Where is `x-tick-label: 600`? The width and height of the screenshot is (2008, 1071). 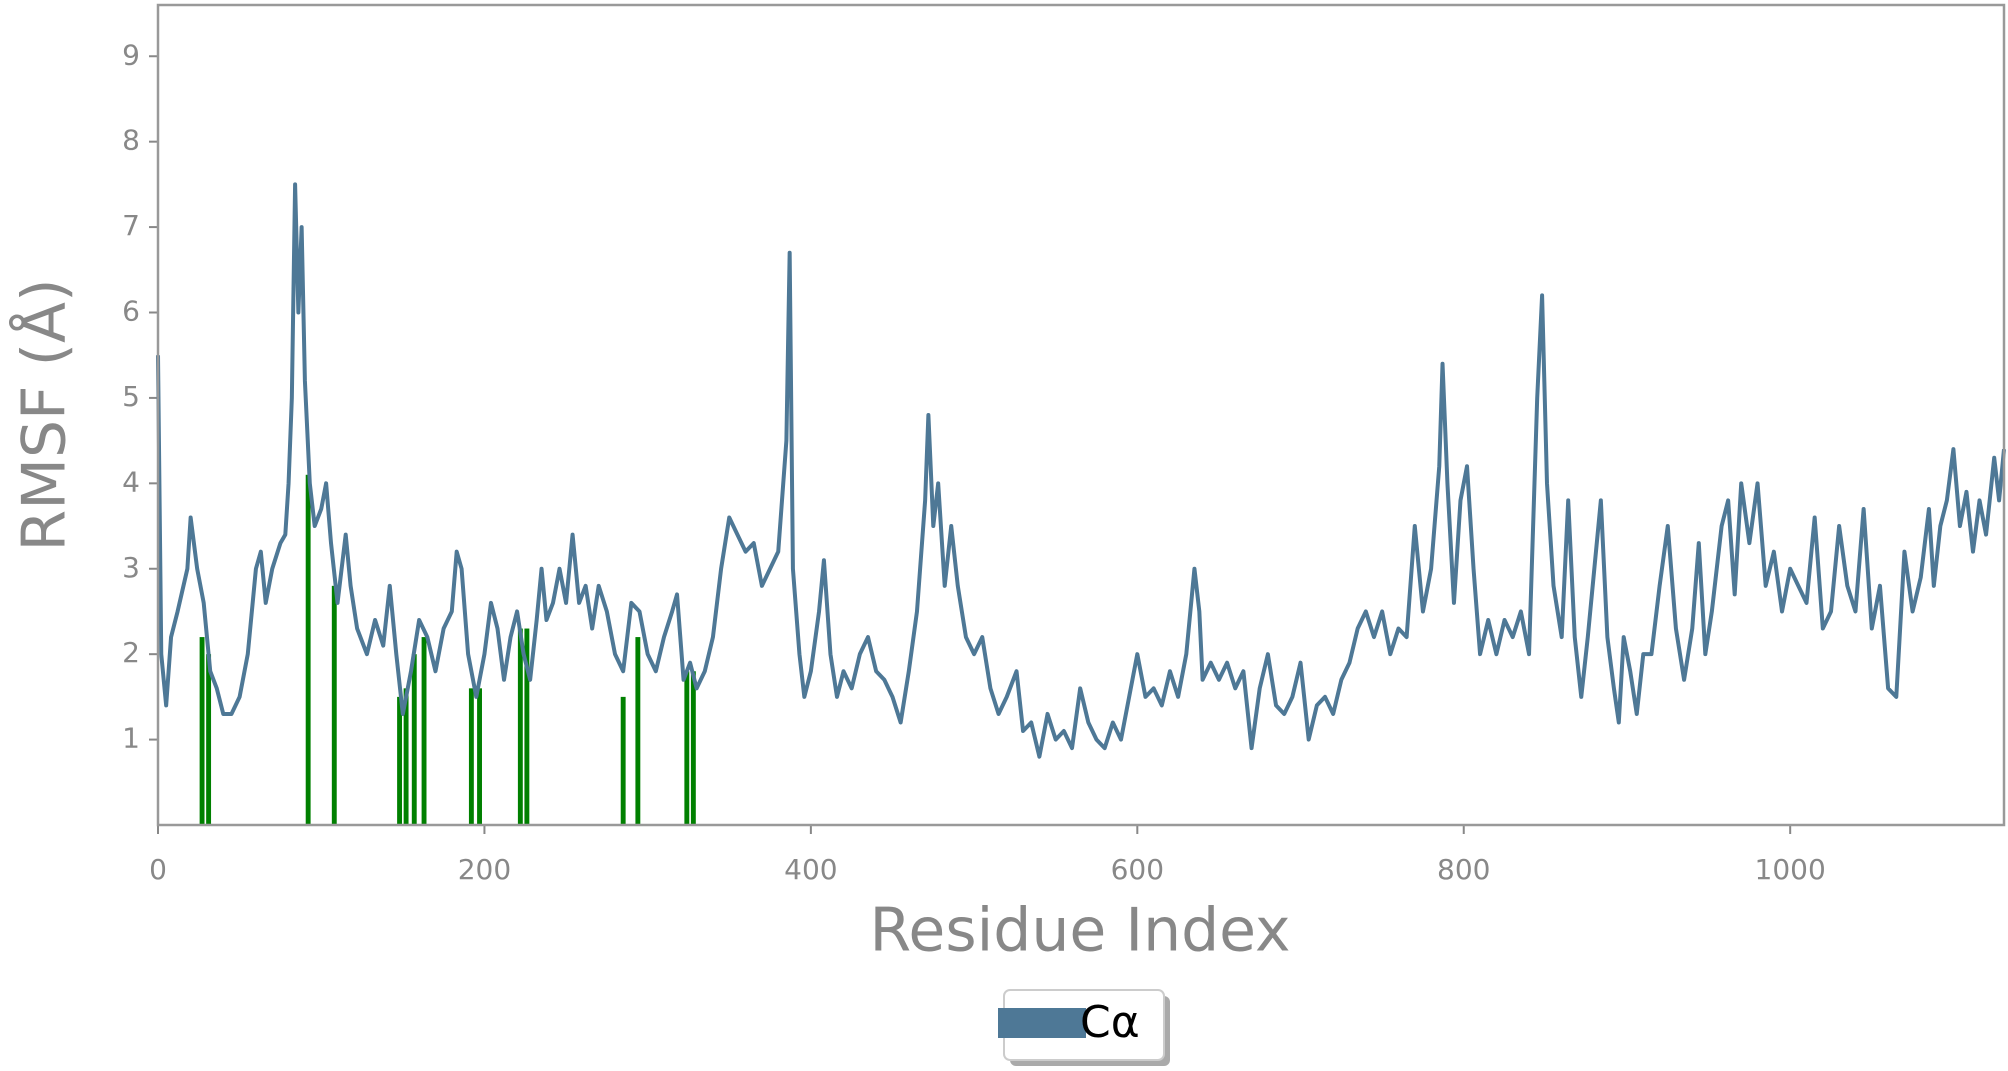
x-tick-label: 600 is located at coordinates (1137, 869).